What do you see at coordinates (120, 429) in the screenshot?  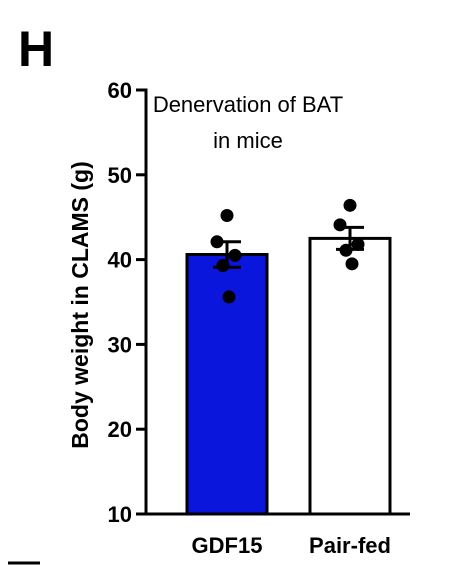 I see `y-tick-label-20: 20` at bounding box center [120, 429].